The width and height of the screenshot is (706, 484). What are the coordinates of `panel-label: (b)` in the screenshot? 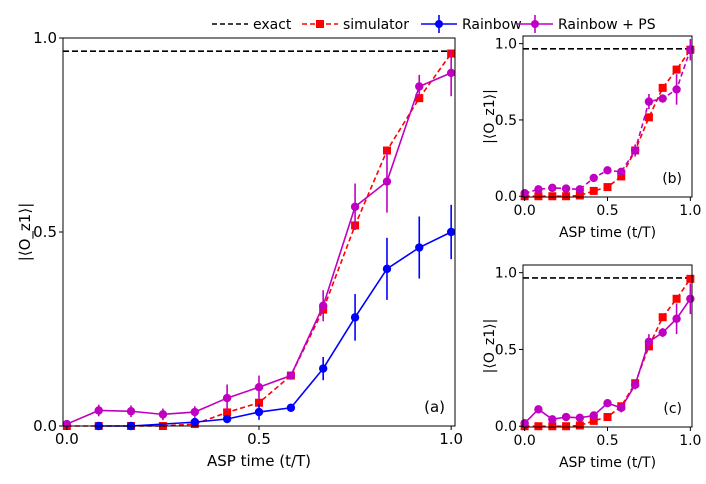 It's located at (672, 179).